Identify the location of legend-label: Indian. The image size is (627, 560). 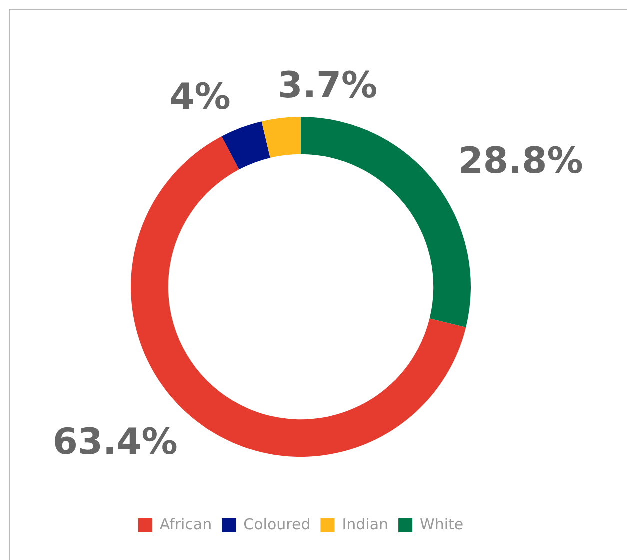
(365, 524).